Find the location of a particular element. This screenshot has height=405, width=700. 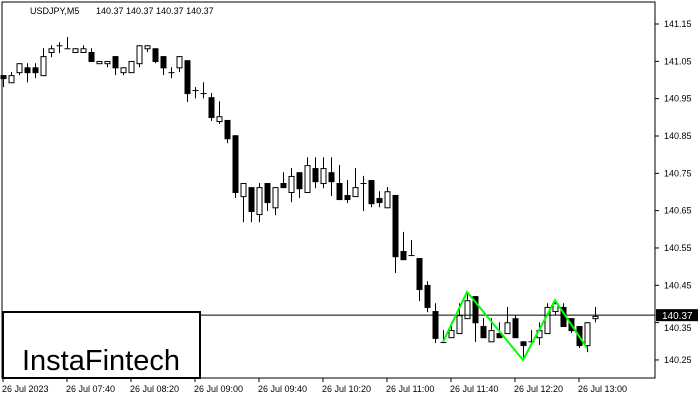

x-tick-label: 26 Jul 09:40 is located at coordinates (282, 389).